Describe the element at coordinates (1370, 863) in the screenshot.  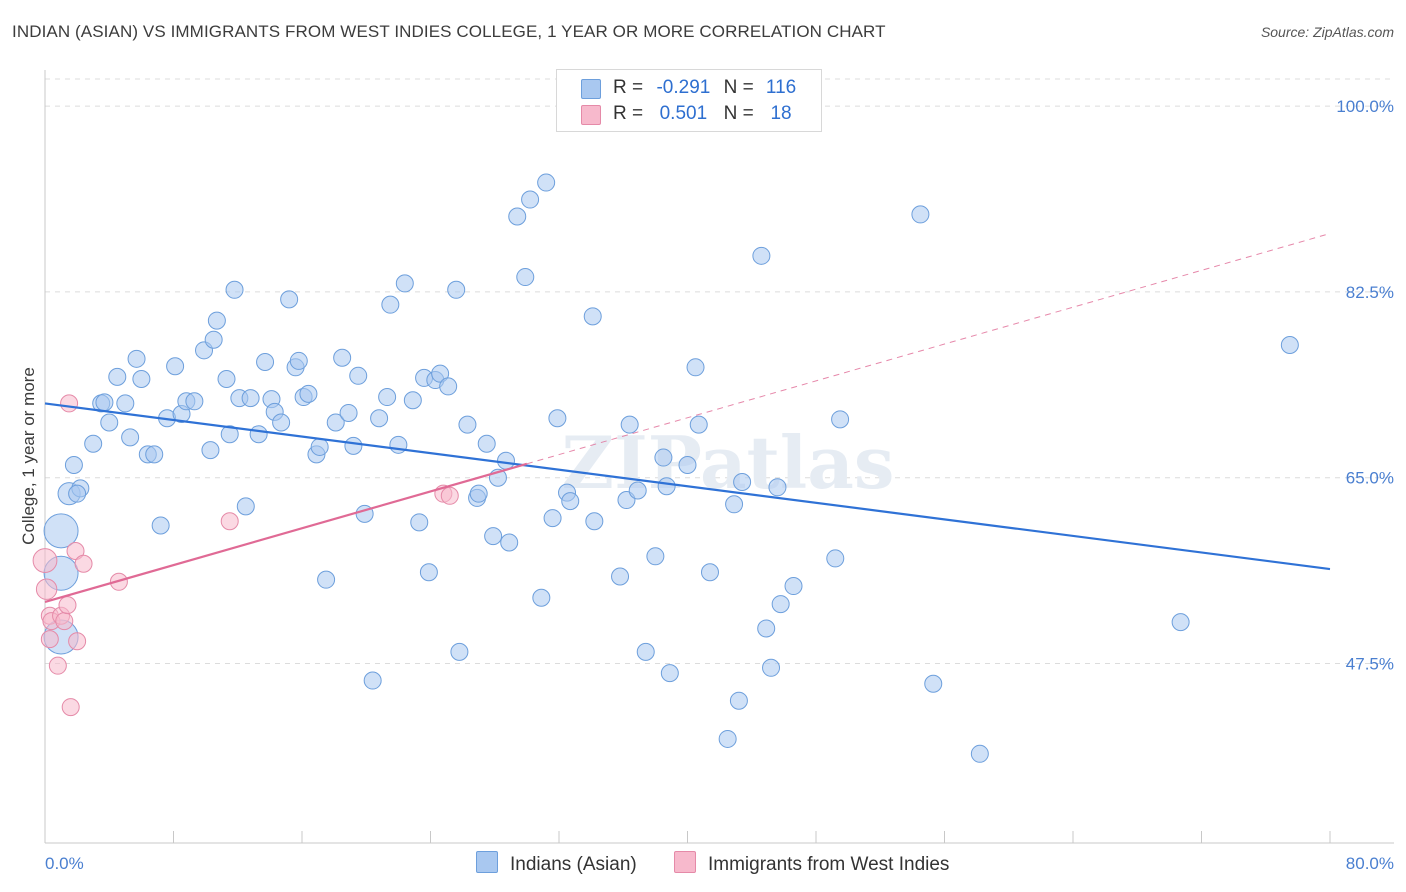
I see `x-tick-label-max: 80.0%` at that location.